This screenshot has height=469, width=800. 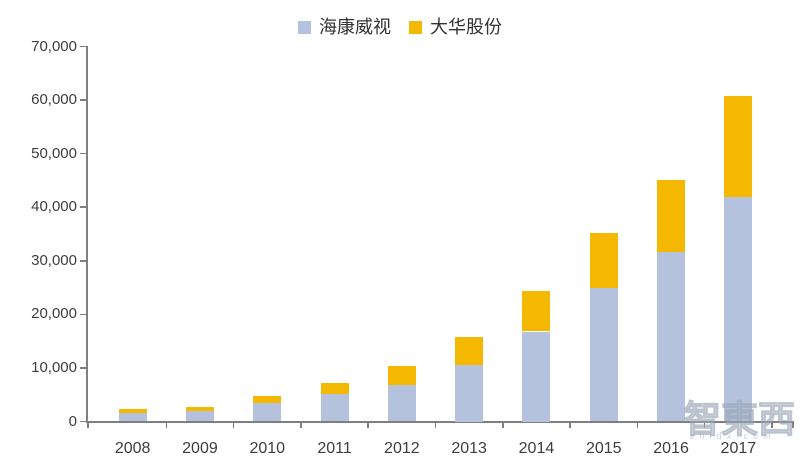 What do you see at coordinates (402, 448) in the screenshot?
I see `x-axis-label: 2012` at bounding box center [402, 448].